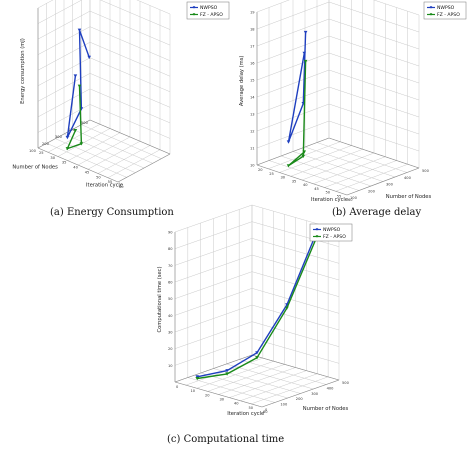  I want to click on box-edge, so click(383, 181).